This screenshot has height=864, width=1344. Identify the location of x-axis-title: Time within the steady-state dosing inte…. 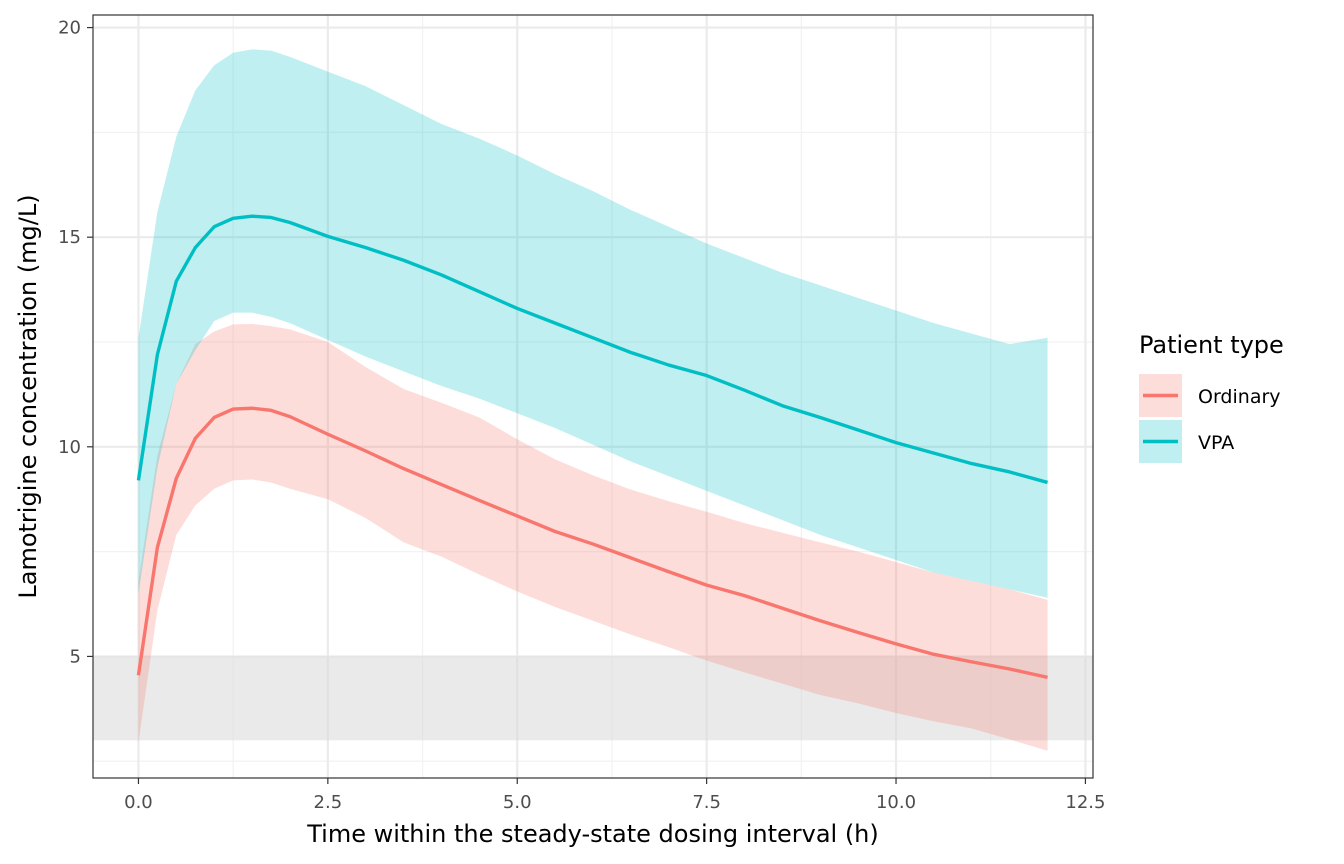
(592, 834).